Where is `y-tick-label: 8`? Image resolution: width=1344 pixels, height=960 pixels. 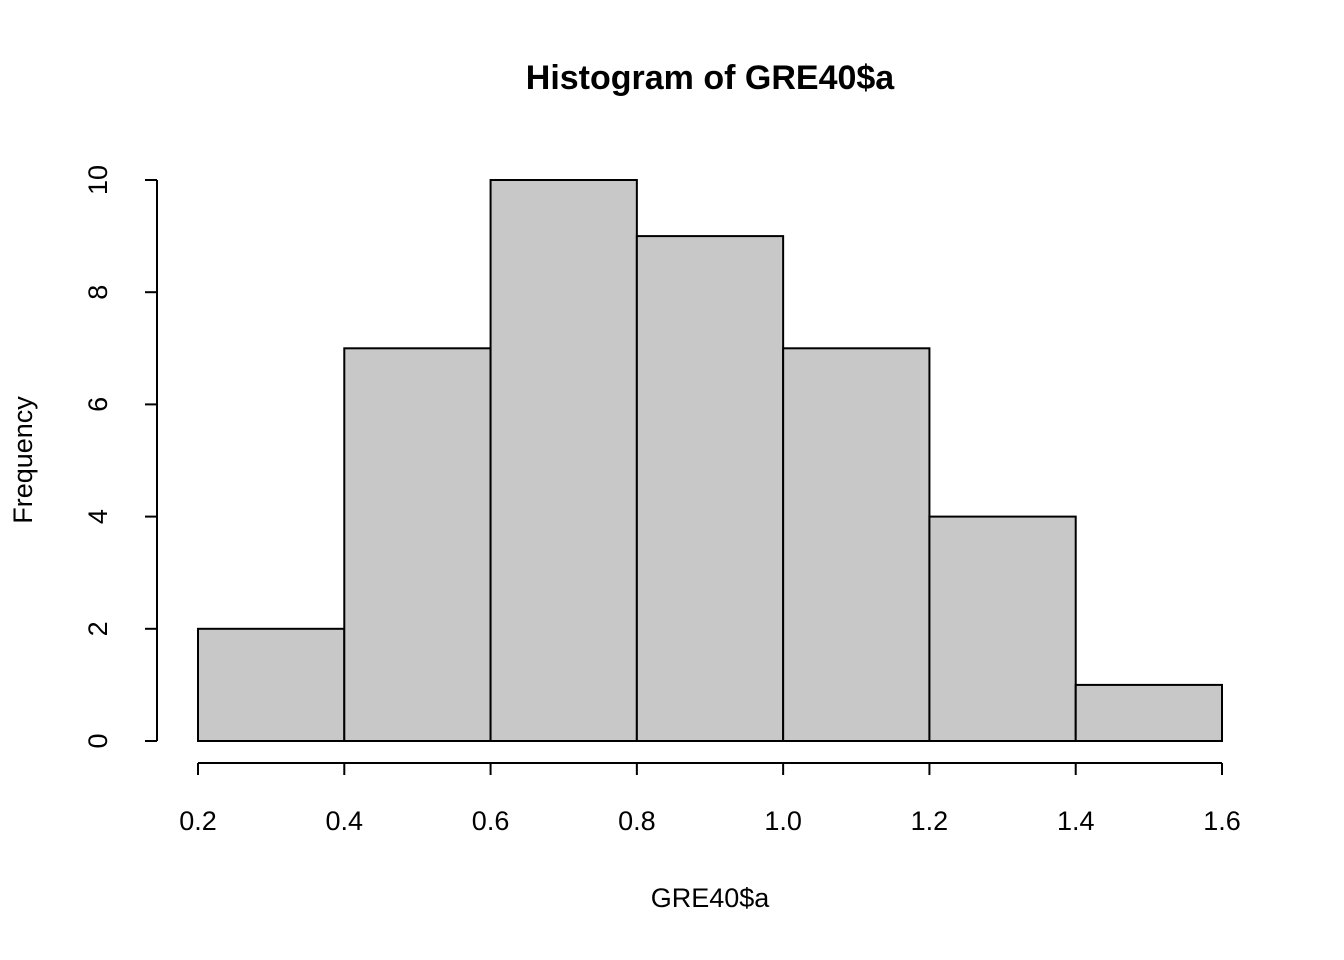 y-tick-label: 8 is located at coordinates (98, 292).